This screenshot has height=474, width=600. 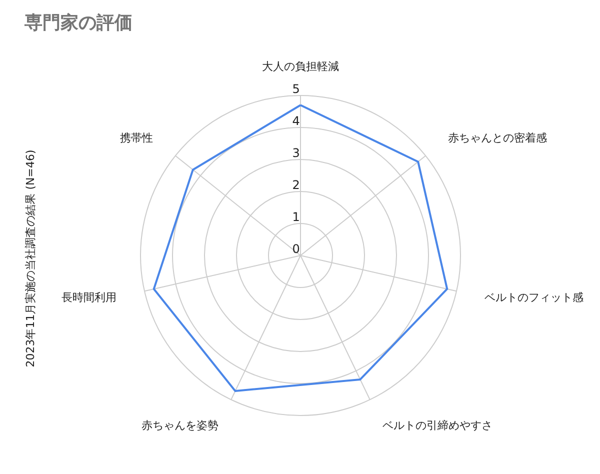 What do you see at coordinates (296, 185) in the screenshot?
I see `y-tick-label: 2` at bounding box center [296, 185].